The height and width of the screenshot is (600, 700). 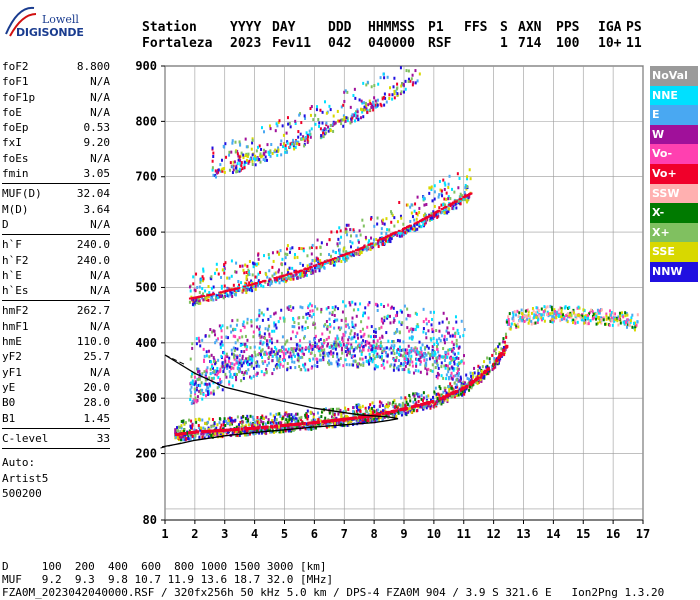 What do you see at coordinates (56, 244) in the screenshot?
I see `param-row: h`F 240.0` at bounding box center [56, 244].